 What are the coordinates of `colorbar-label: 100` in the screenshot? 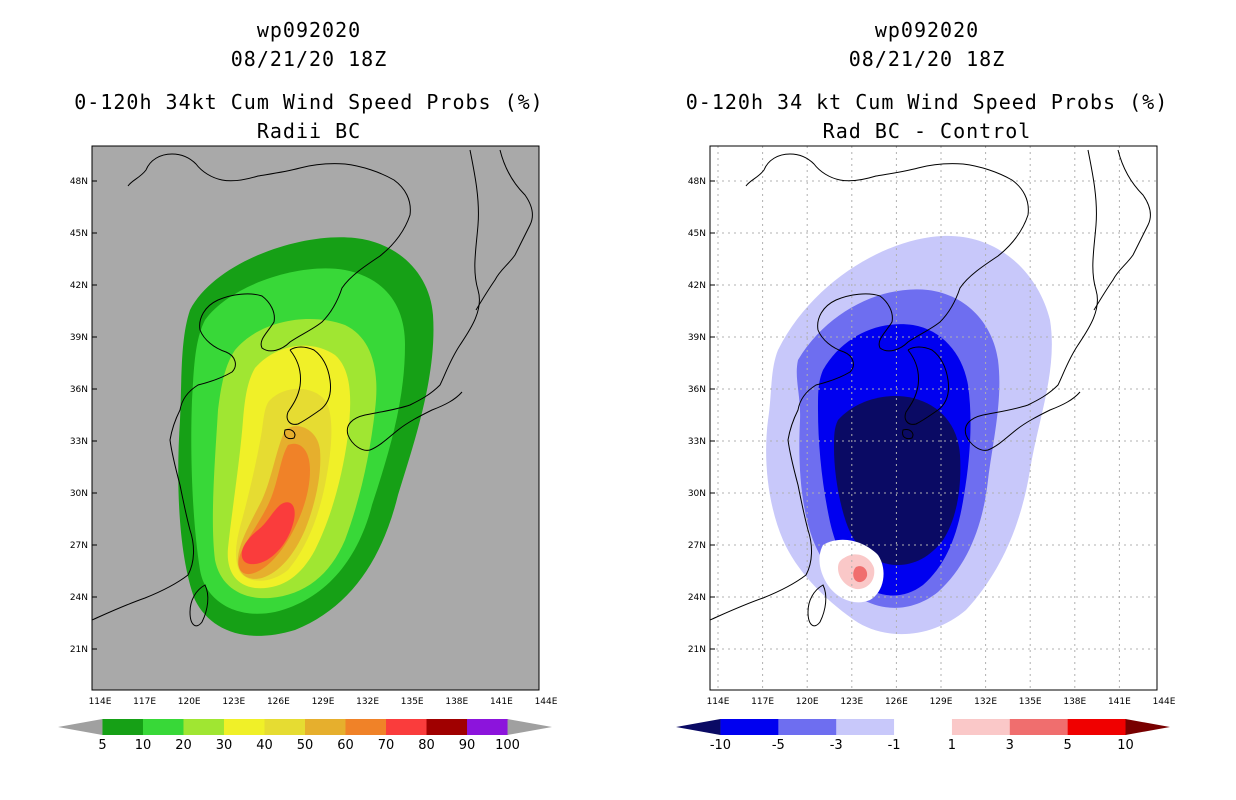 It's located at (507, 745).